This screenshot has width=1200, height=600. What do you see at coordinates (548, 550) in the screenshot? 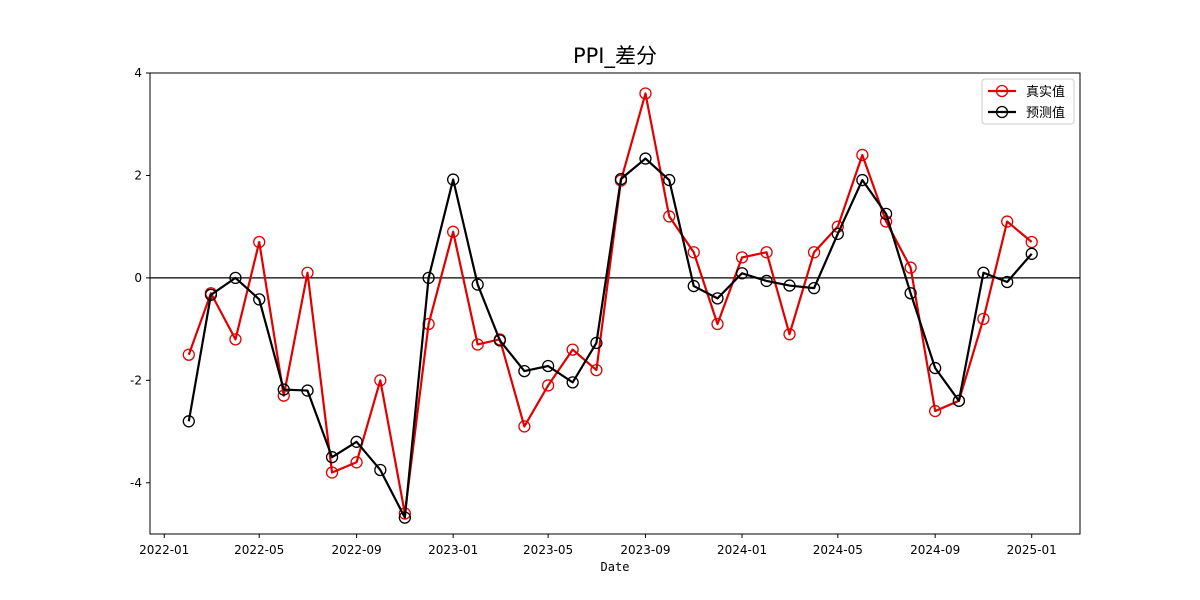
I see `x-tick-label: 2023-05` at bounding box center [548, 550].